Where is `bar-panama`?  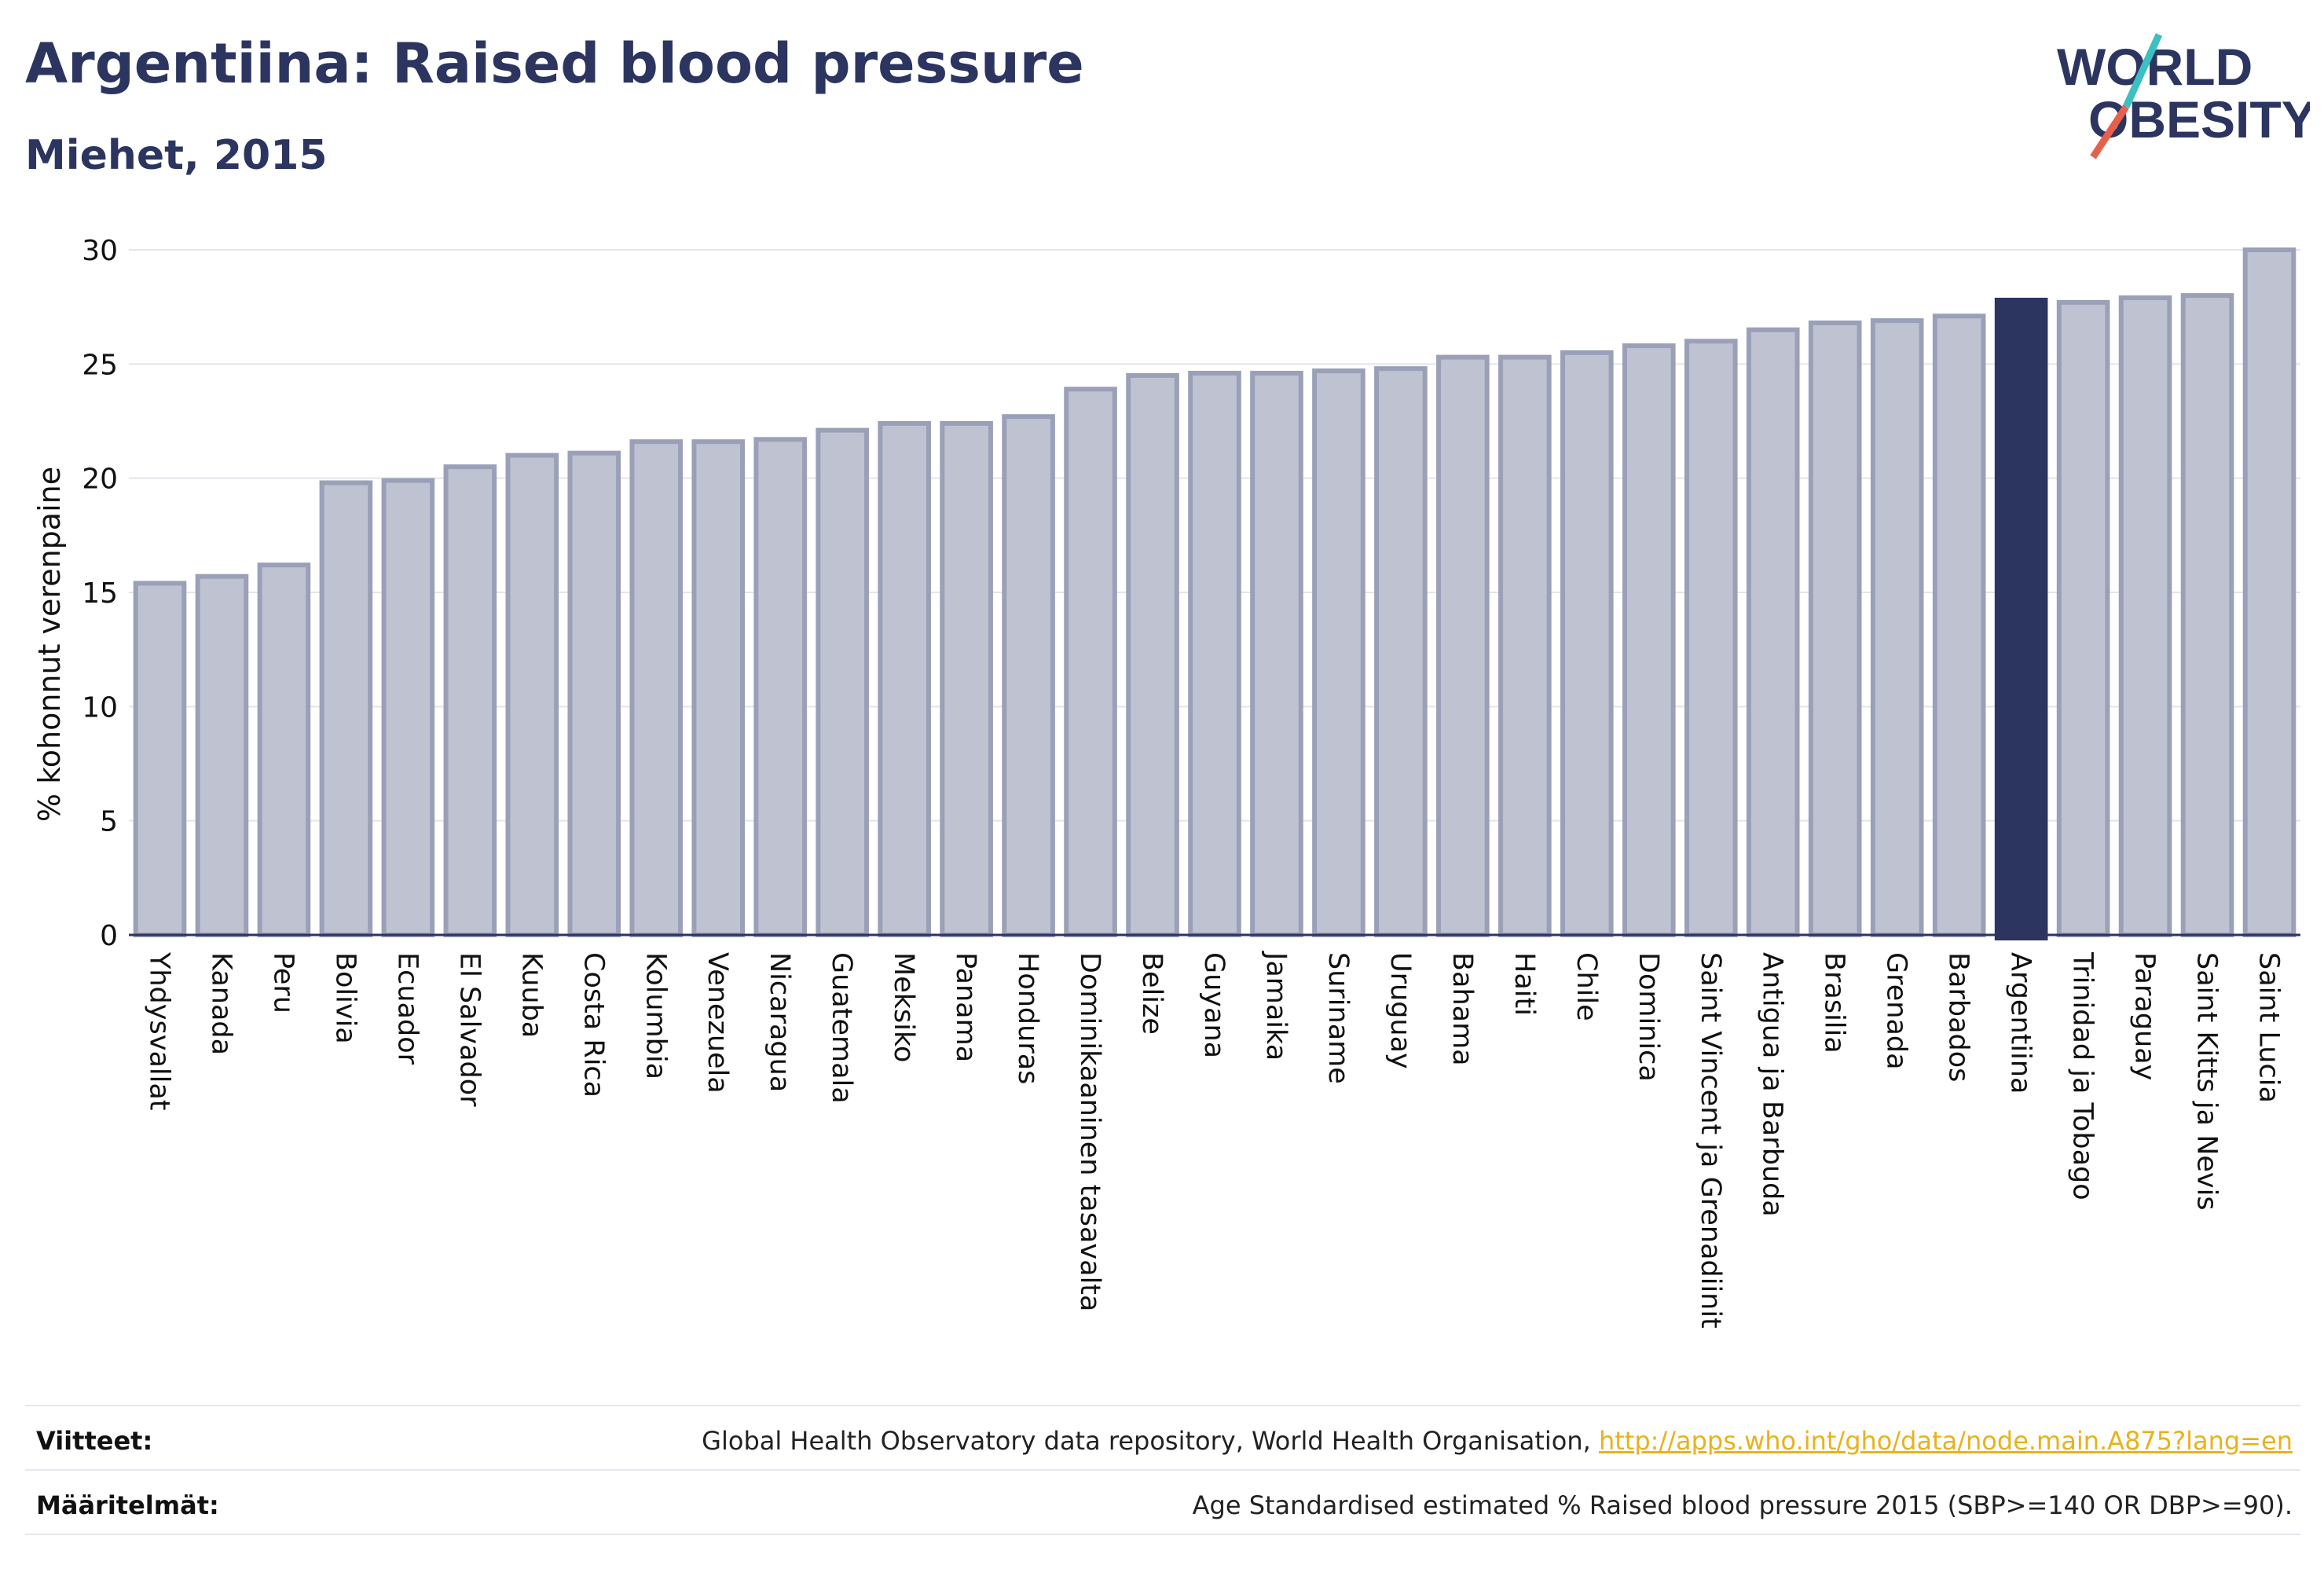 bar-panama is located at coordinates (966, 678).